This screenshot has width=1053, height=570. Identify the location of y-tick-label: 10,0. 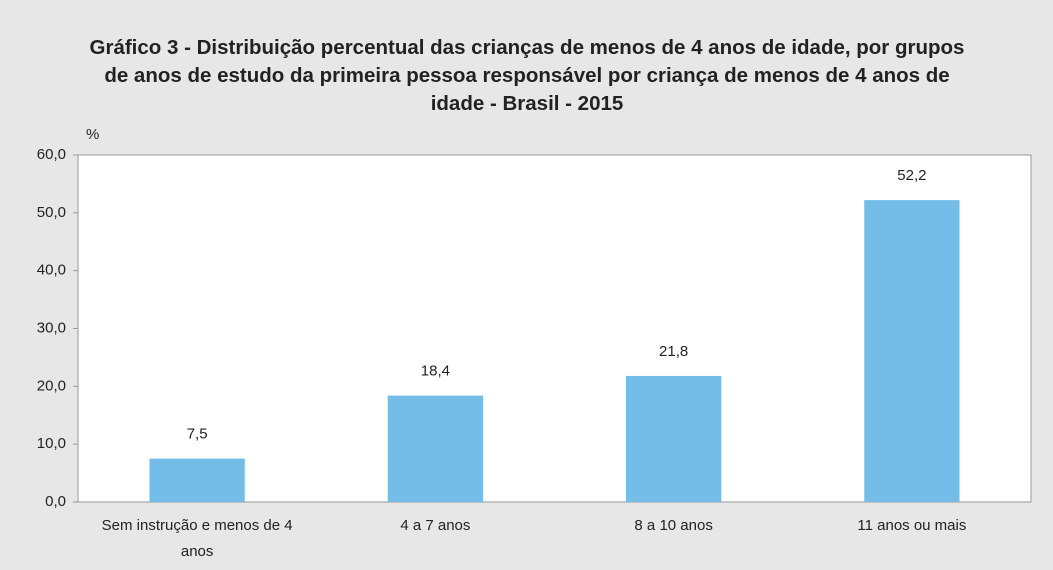
(51, 443).